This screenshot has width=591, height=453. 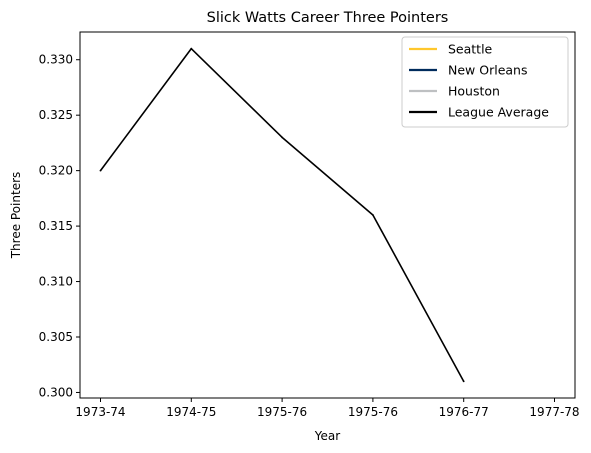 I want to click on x-axis-title: Year, so click(x=327, y=436).